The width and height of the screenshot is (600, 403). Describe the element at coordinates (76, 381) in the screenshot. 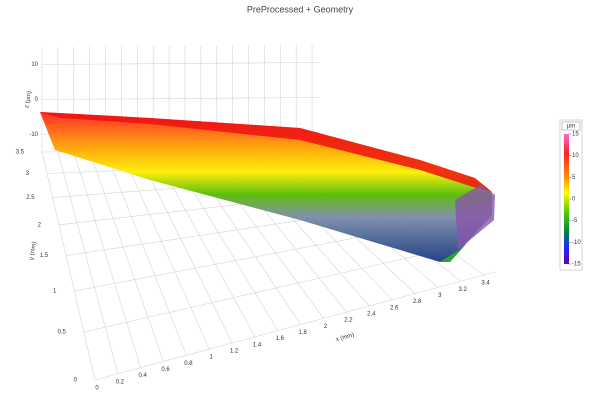

I see `y-tick-label: 0` at that location.